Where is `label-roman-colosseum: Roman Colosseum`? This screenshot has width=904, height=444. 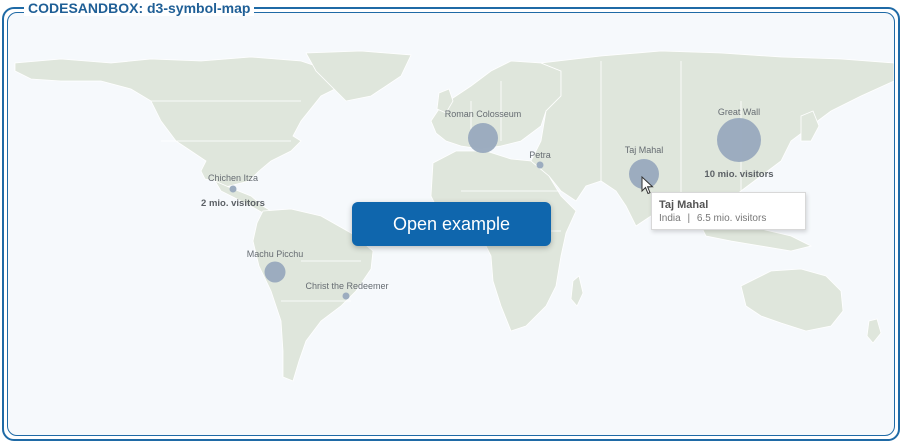 label-roman-colosseum: Roman Colosseum is located at coordinates (483, 114).